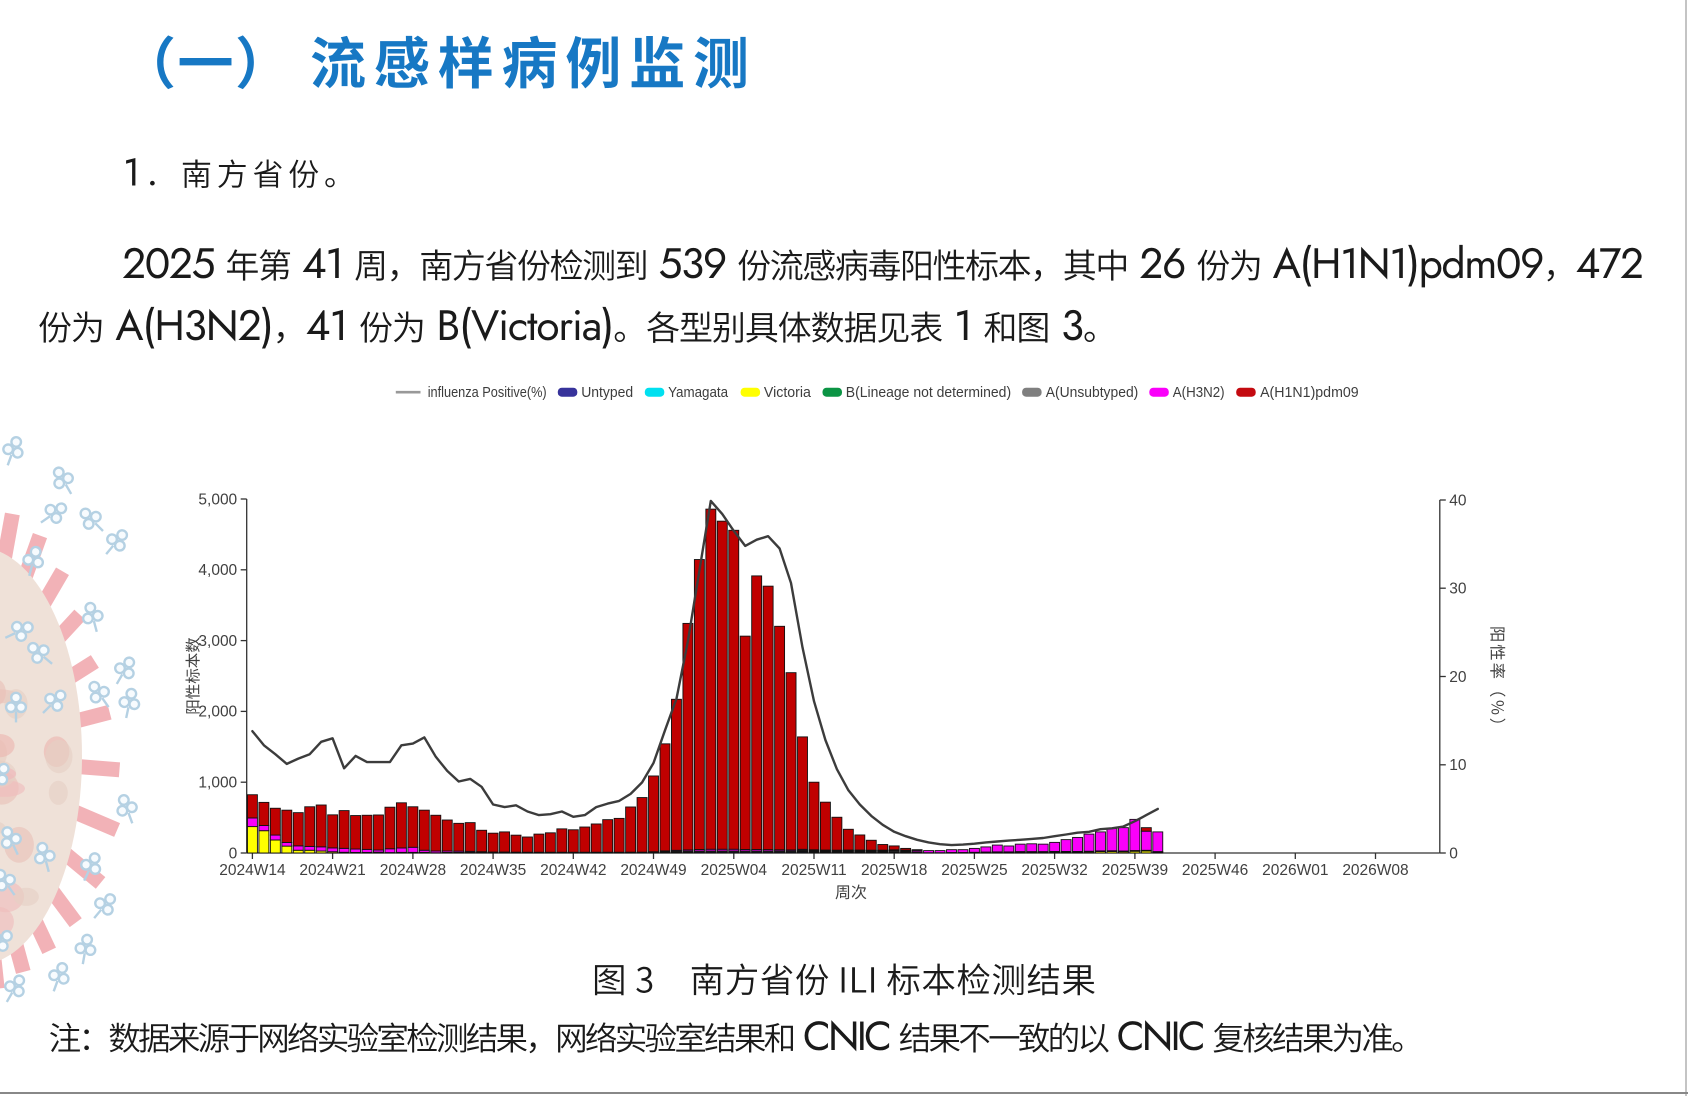 The width and height of the screenshot is (1688, 1101). What do you see at coordinates (1092, 393) in the screenshot?
I see `svg-text: A(Unsubtyped)` at bounding box center [1092, 393].